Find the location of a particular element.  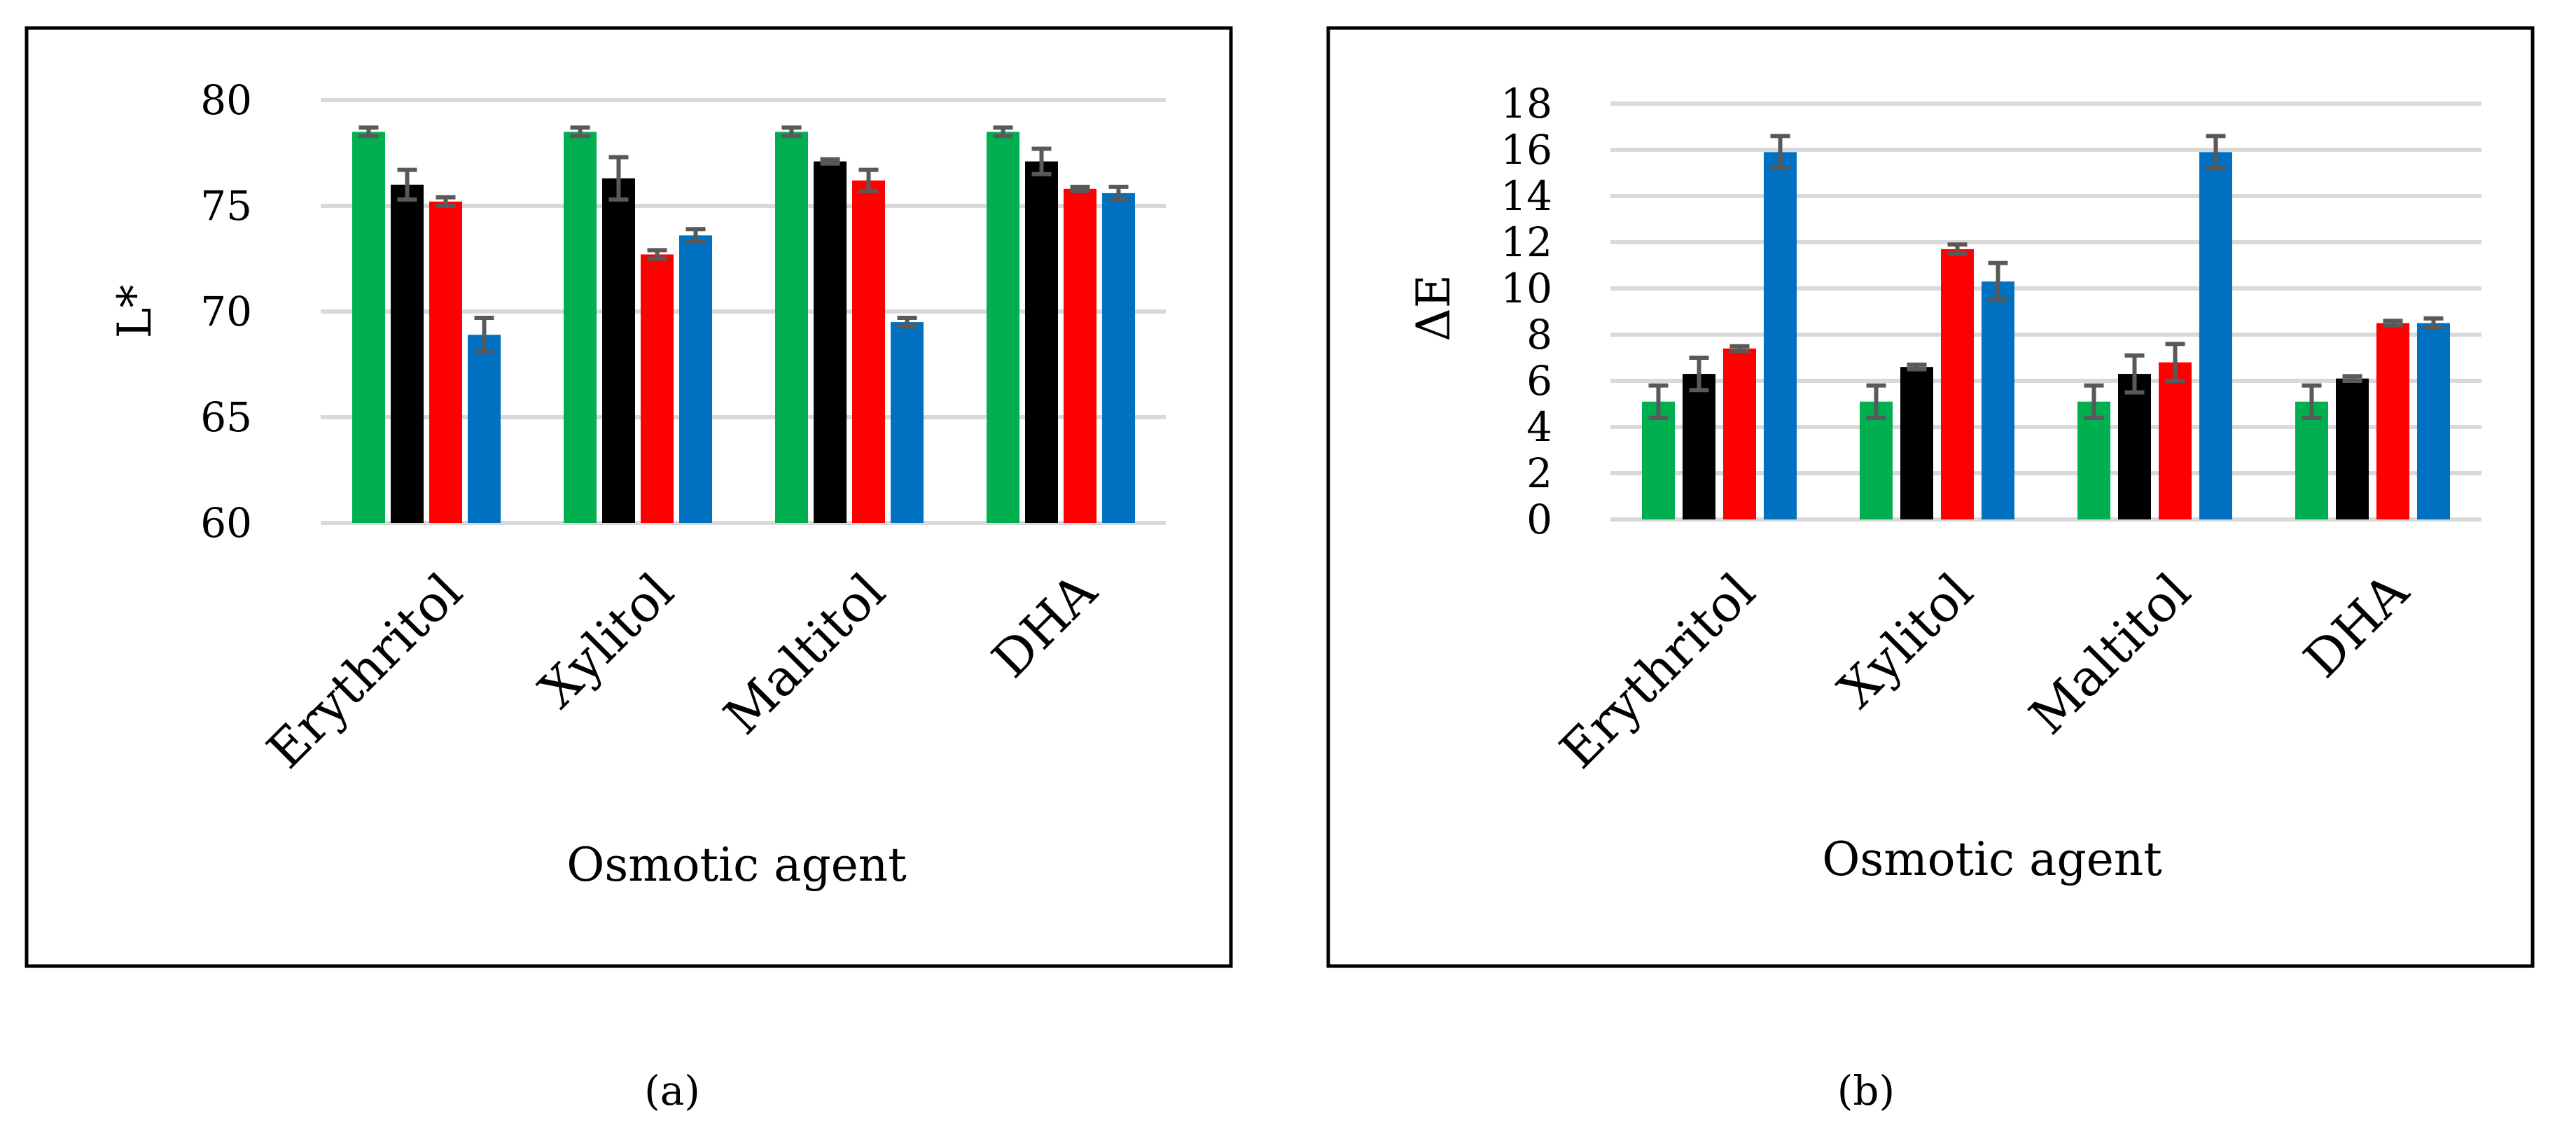

y-tick-label-b: 8 is located at coordinates (1539, 334).